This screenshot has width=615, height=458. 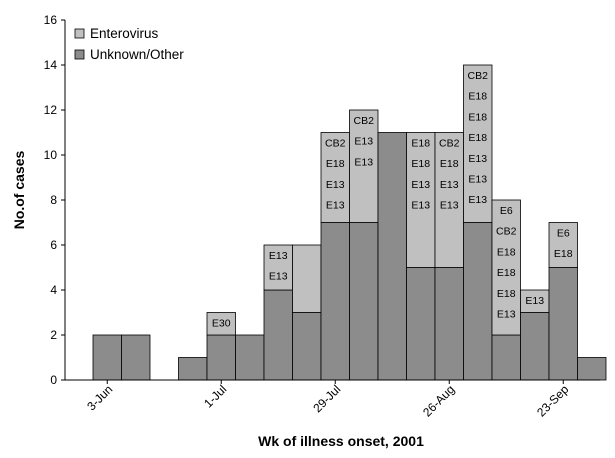 What do you see at coordinates (129, 44) in the screenshot?
I see `legend: Enterovirus Unknown/Other` at bounding box center [129, 44].